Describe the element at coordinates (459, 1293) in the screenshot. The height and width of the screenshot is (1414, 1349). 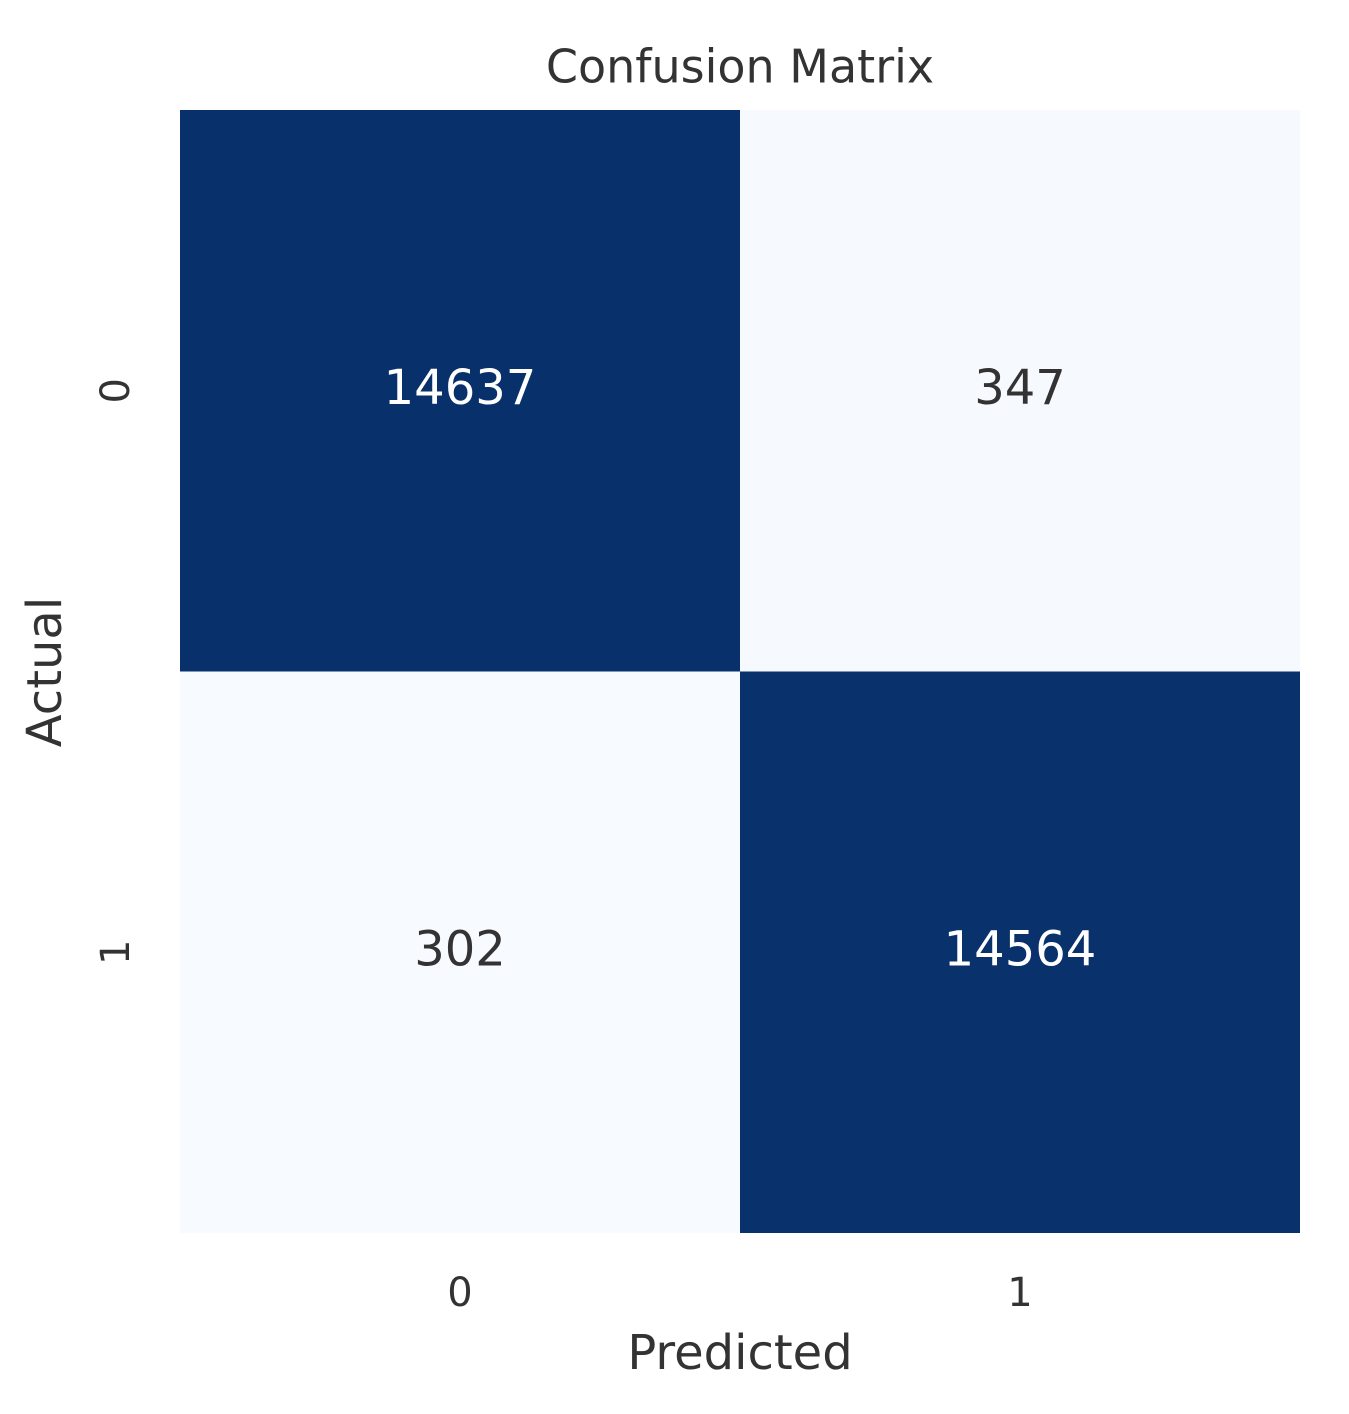
I see `x-tick-label: 0` at that location.